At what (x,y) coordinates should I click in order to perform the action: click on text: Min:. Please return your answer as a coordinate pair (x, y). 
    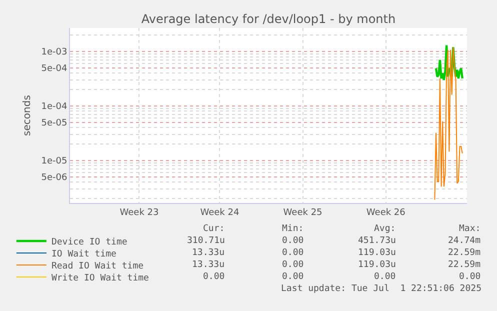
    Looking at the image, I should click on (293, 229).